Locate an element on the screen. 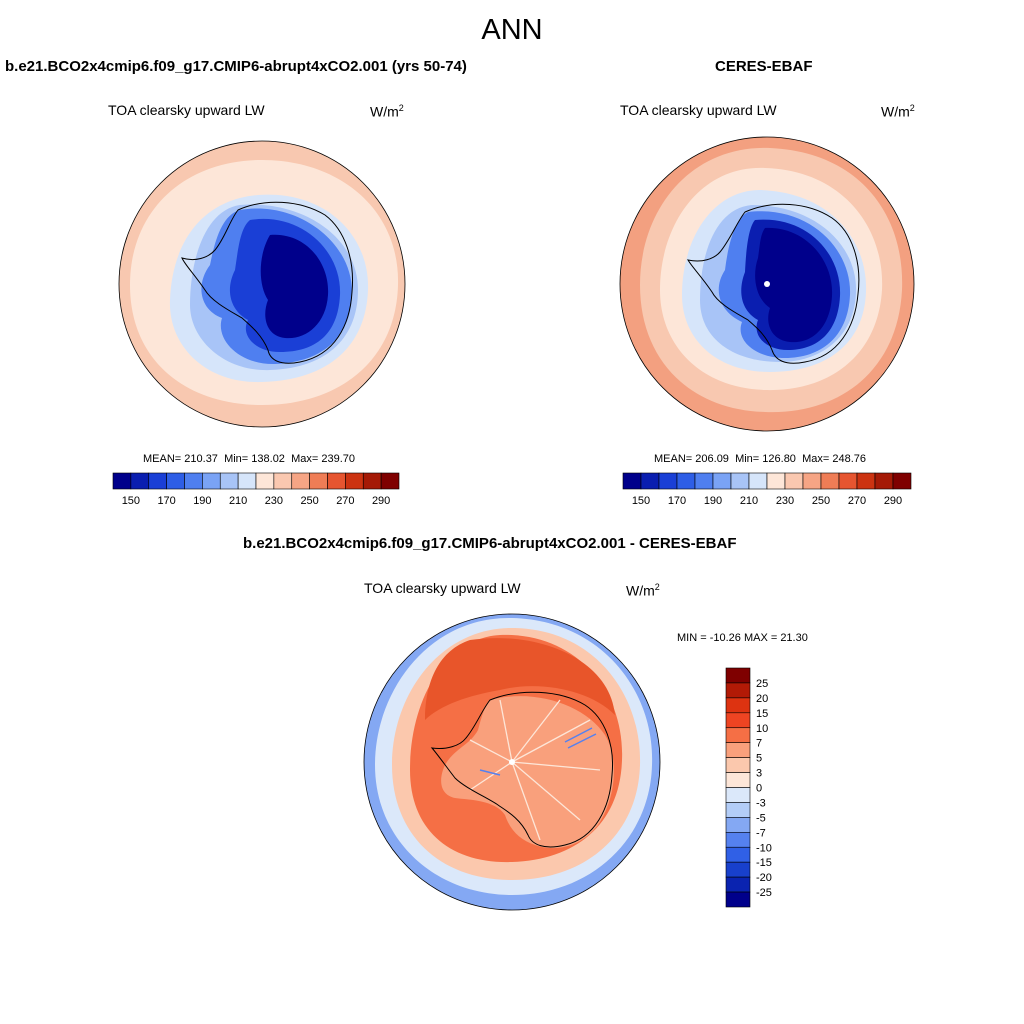 The image size is (1024, 1024). colorbar-3-label-11: -10 is located at coordinates (764, 848).